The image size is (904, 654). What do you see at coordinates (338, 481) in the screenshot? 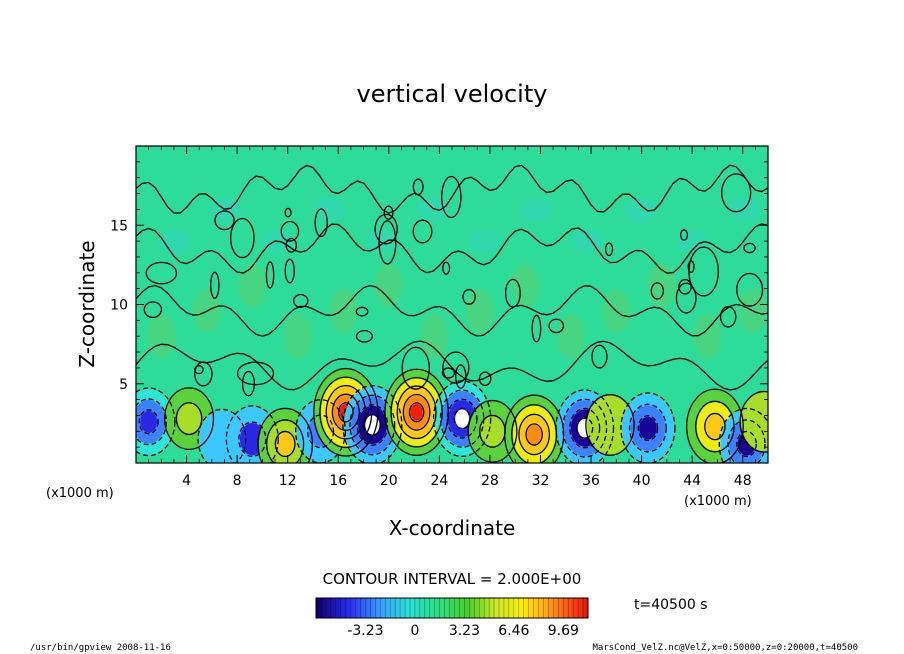
I see `x-tick-label: 16` at bounding box center [338, 481].